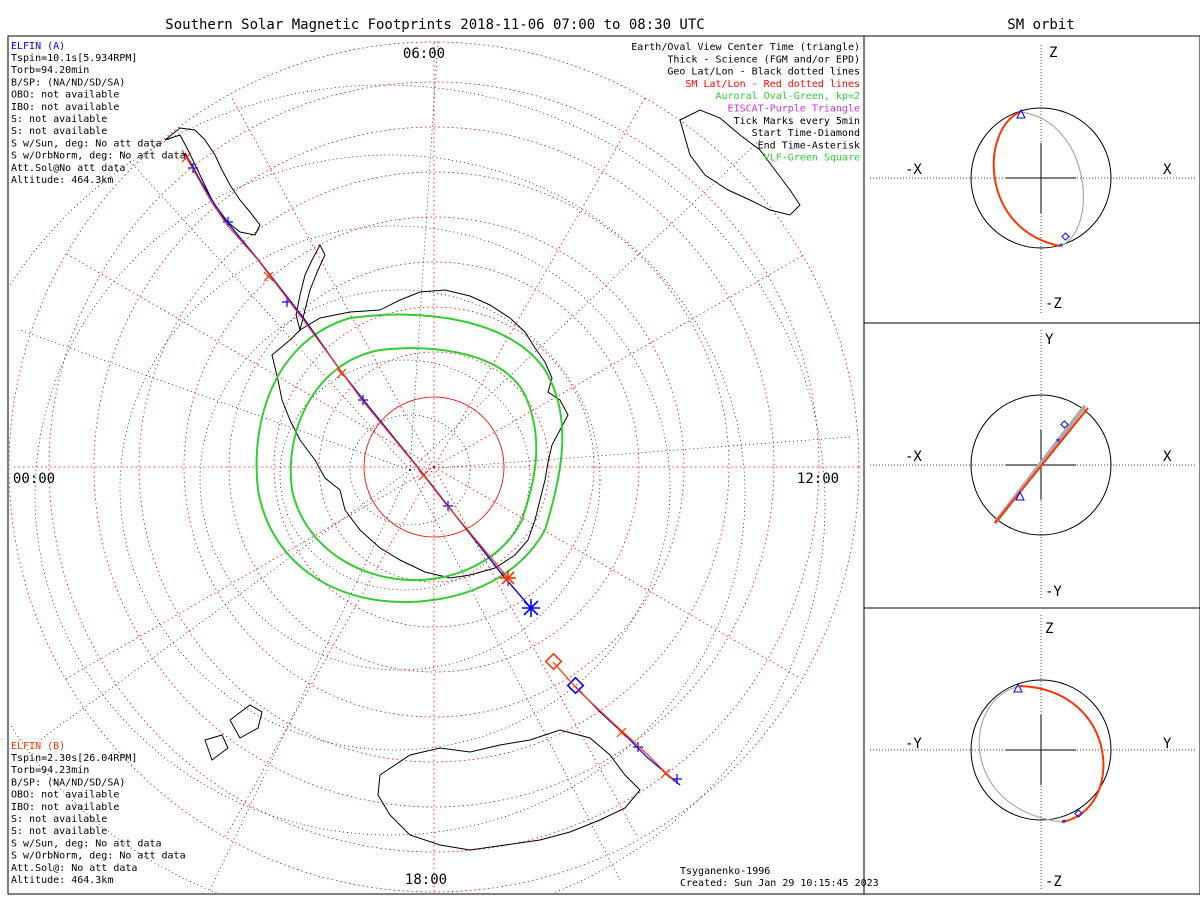  I want to click on model-label: Tsyganenko-1996, so click(725, 871).